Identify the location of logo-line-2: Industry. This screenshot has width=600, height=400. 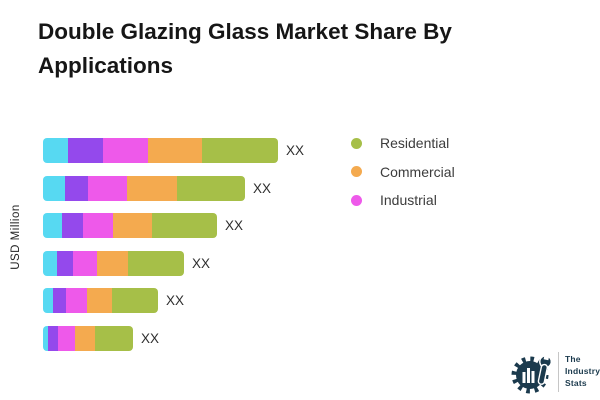
(582, 371).